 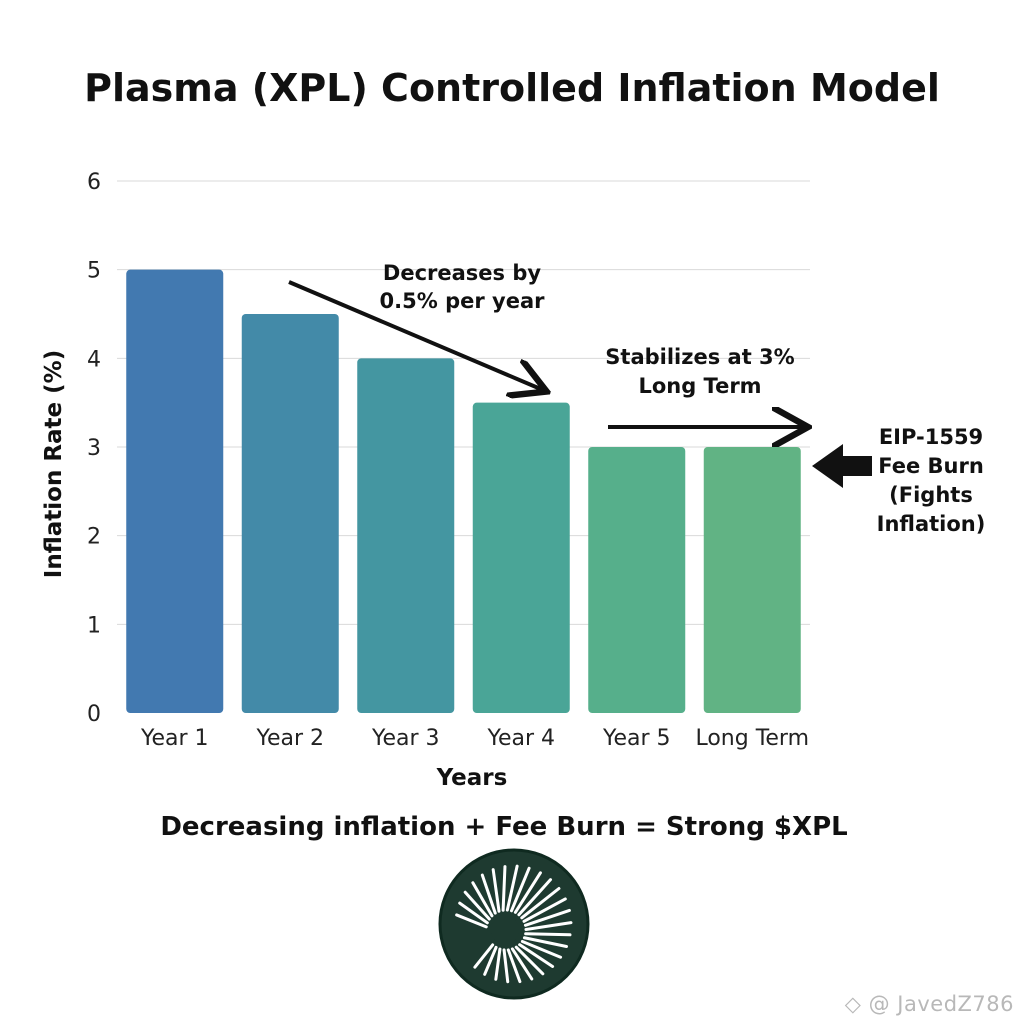 I want to click on decrease-label-line-2: 0.5% per year, so click(x=463, y=301).